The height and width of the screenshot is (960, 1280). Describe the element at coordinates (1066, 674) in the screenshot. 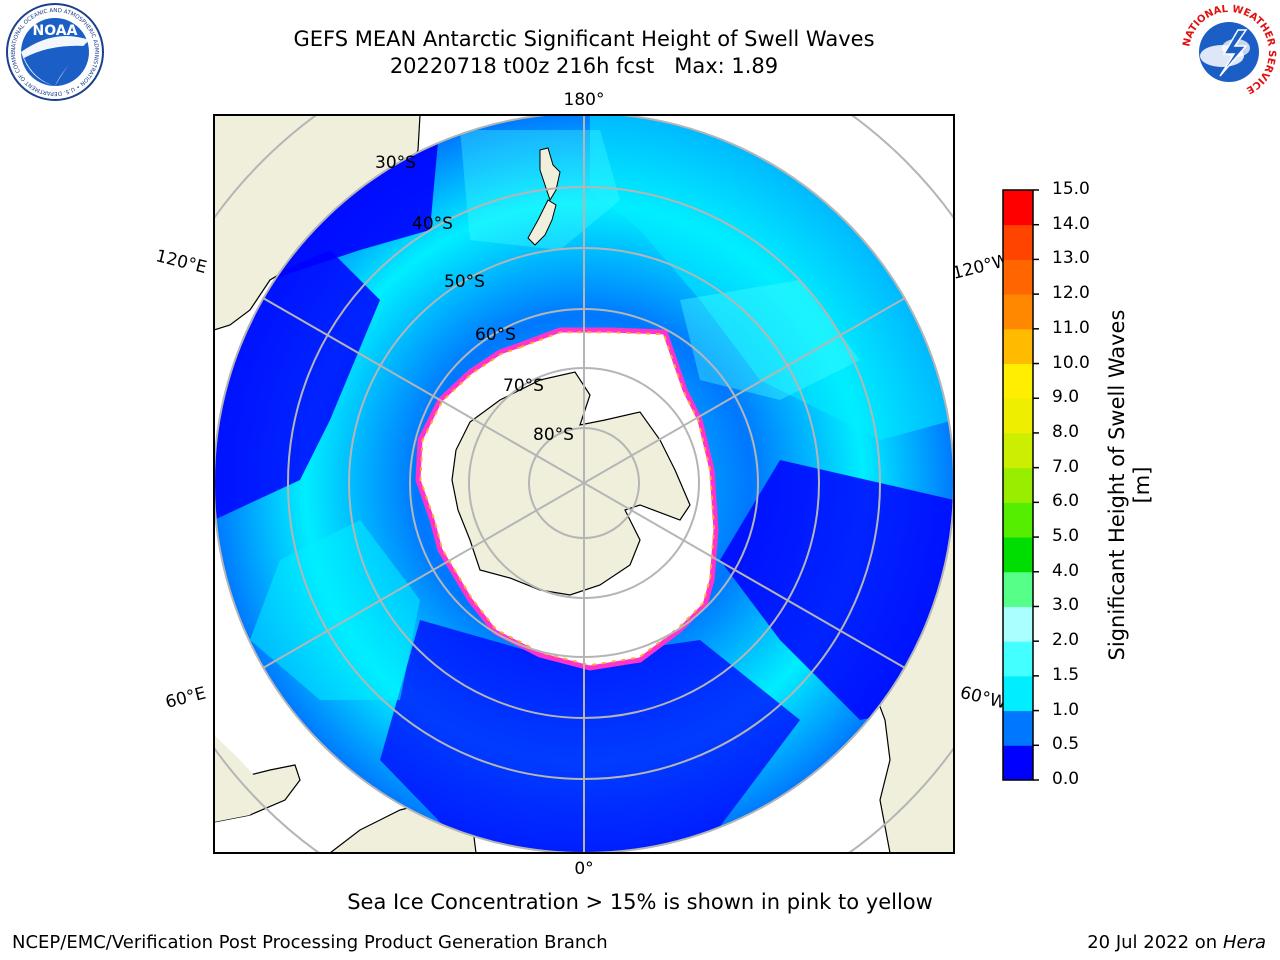

I see `colorbar-tick-label: 1.5` at that location.